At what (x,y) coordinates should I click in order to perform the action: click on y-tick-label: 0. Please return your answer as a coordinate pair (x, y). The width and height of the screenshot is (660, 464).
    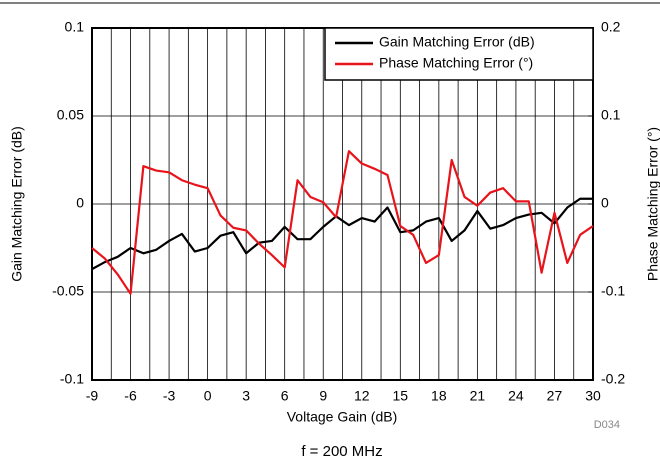
    Looking at the image, I should click on (80, 203).